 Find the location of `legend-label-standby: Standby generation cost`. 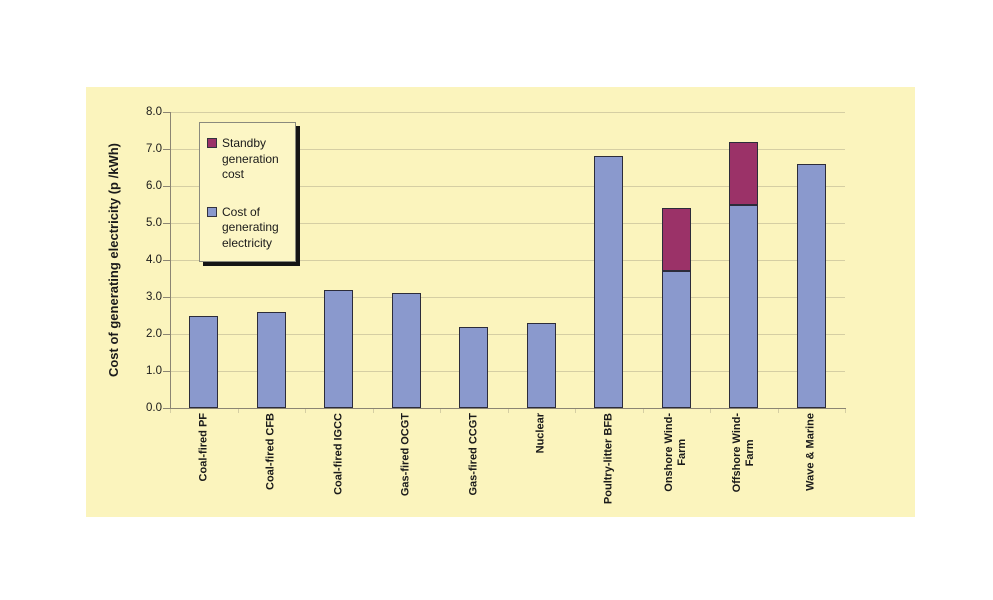

legend-label-standby: Standby generation cost is located at coordinates (250, 158).